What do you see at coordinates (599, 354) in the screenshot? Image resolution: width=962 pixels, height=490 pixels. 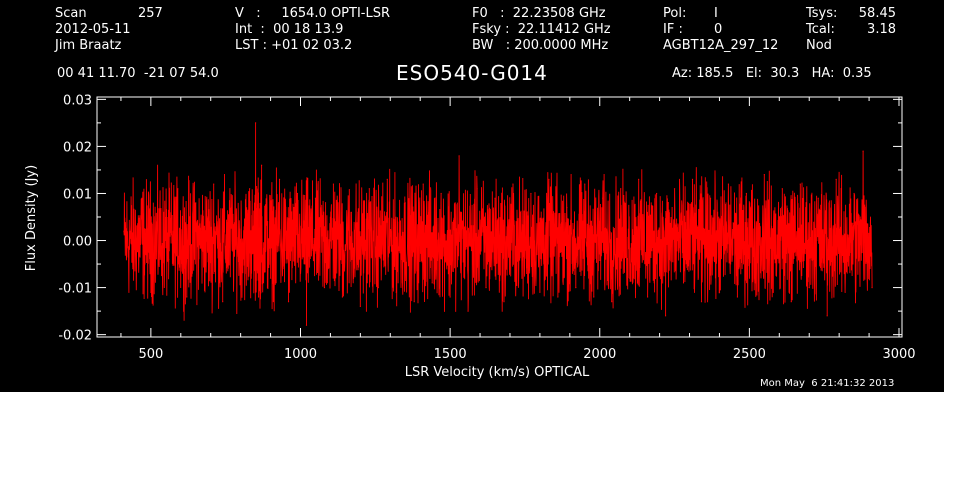 I see `x-tick-label: 2000` at bounding box center [599, 354].